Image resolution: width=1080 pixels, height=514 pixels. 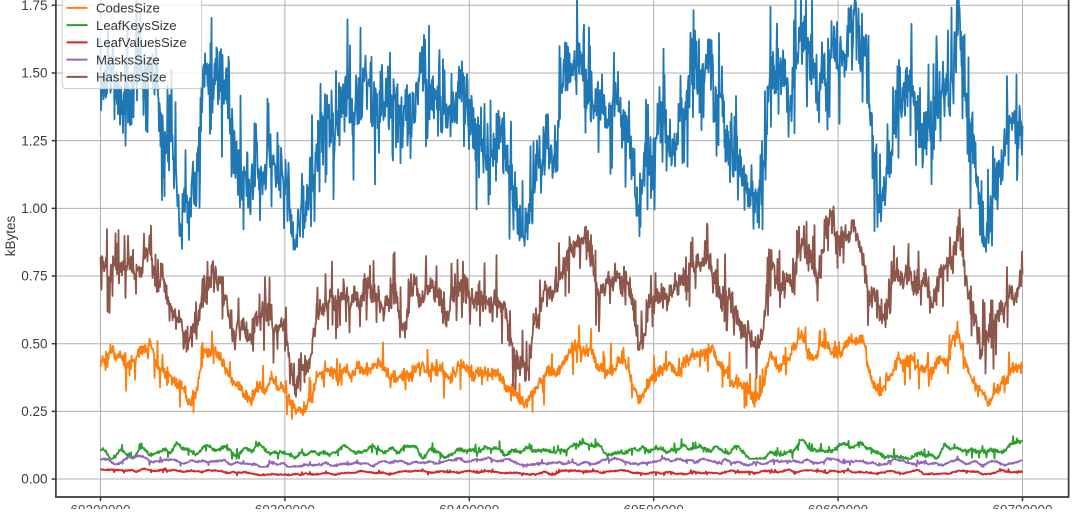 I want to click on svg-text: 1.50, so click(x=34, y=73).